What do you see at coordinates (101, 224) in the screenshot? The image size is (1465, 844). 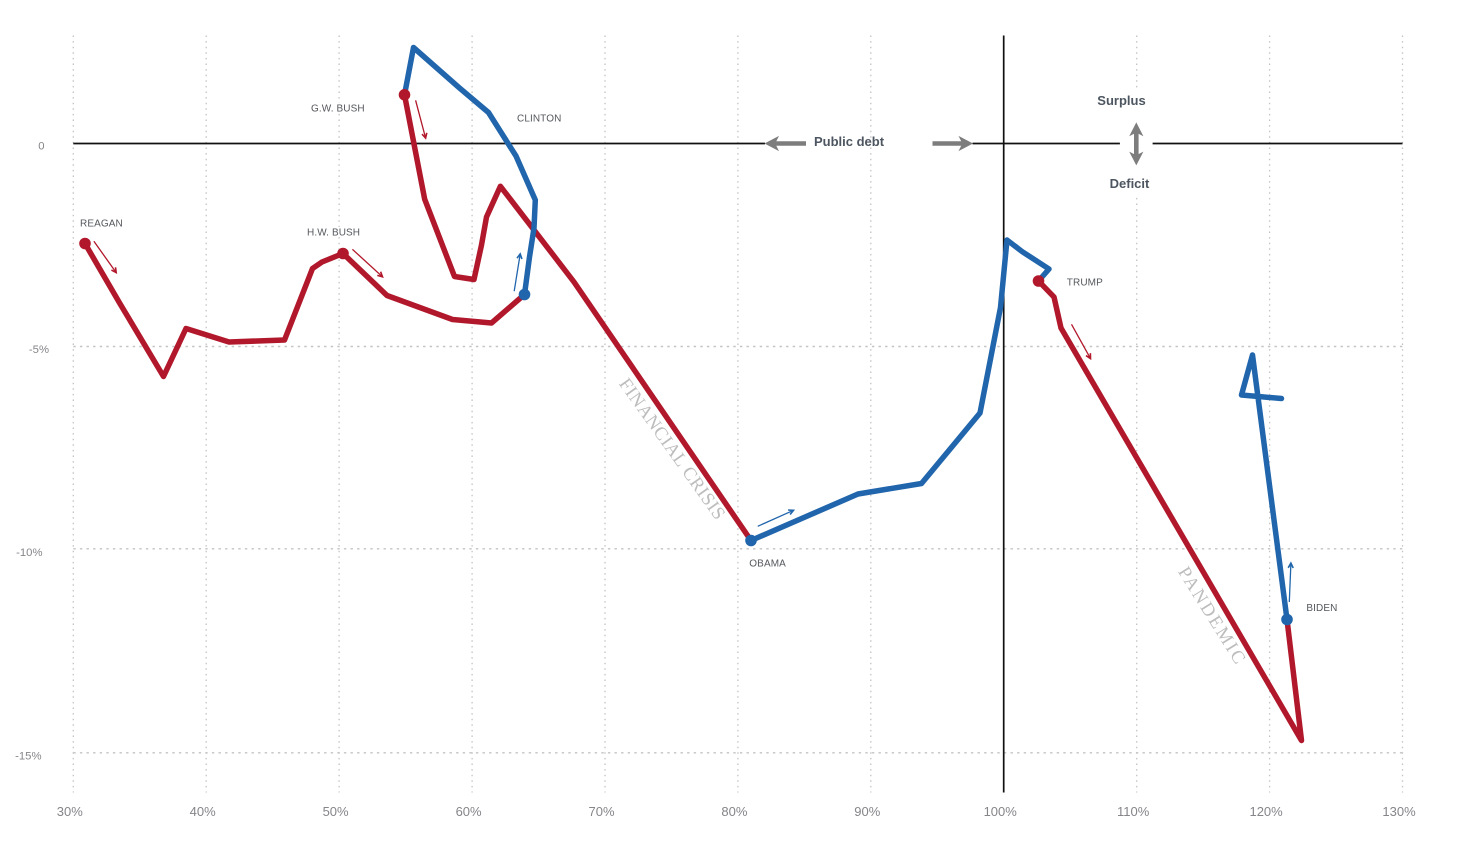 I see `svg-text: REAGAN` at bounding box center [101, 224].